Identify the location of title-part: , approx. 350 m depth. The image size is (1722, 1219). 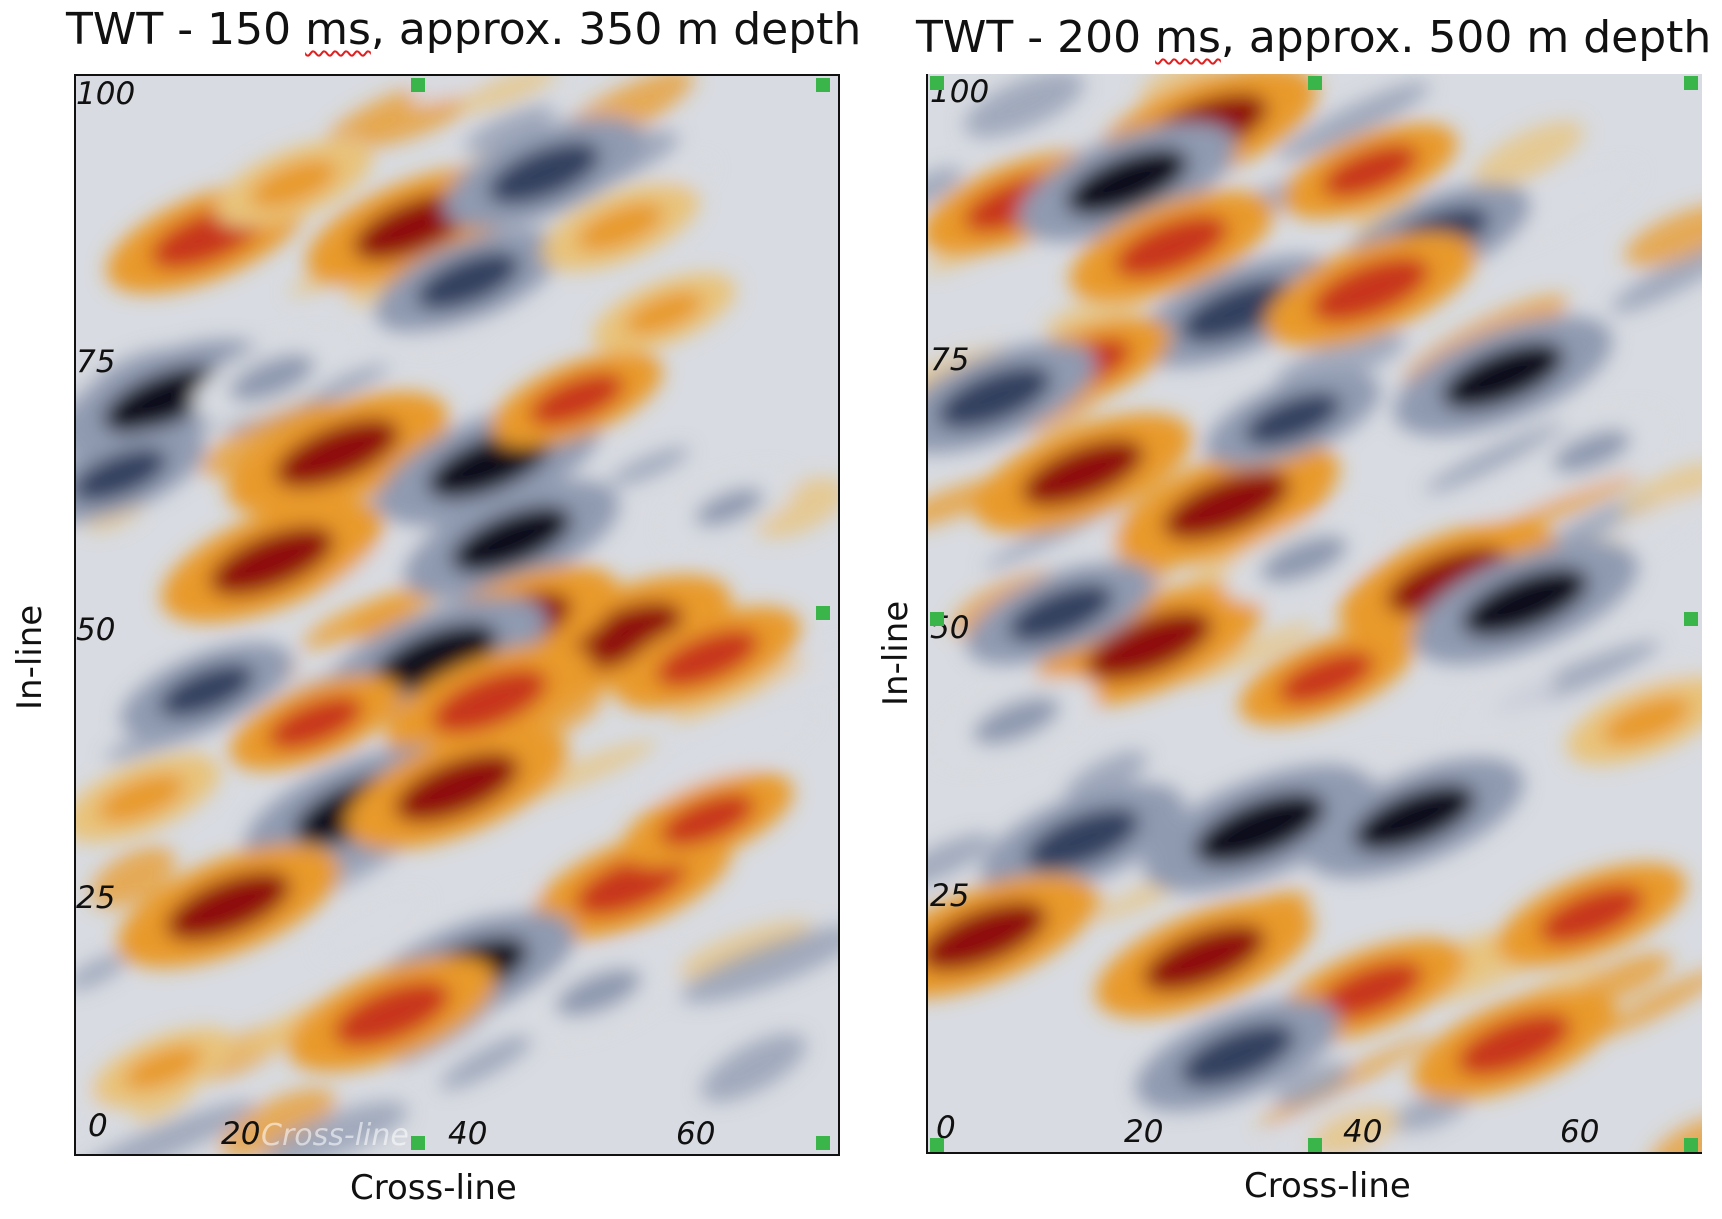
(616, 29).